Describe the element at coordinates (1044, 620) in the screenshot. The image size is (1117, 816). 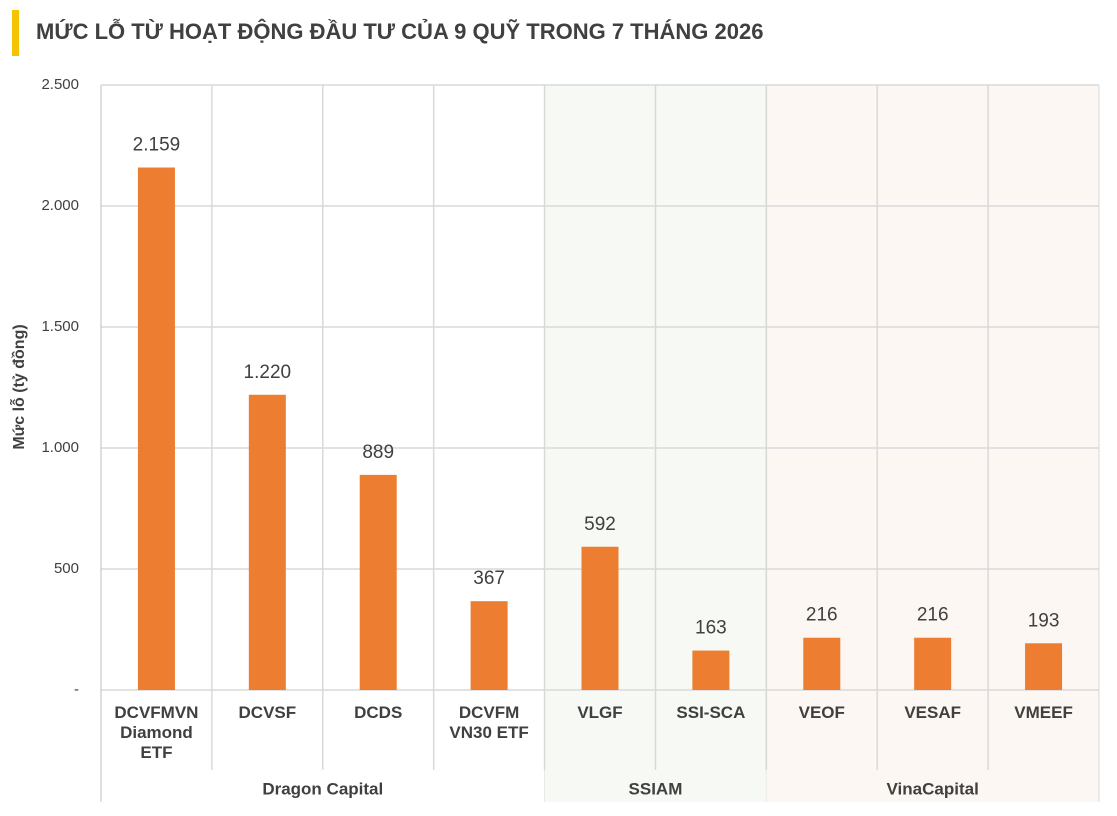
I see `value-label: 193` at that location.